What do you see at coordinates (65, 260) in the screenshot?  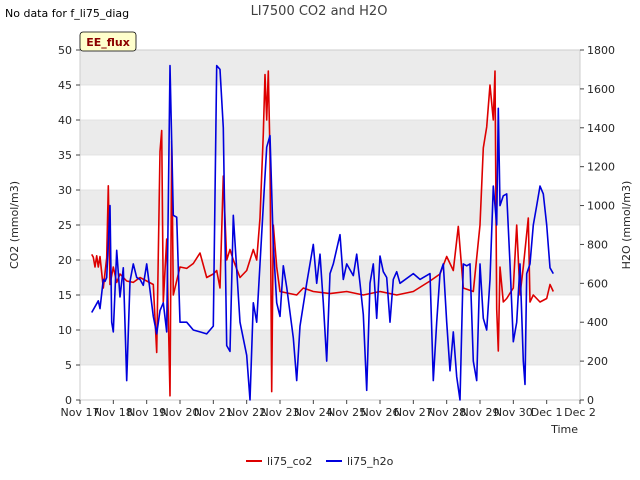 I see `y-tick-label: 20` at bounding box center [65, 260].